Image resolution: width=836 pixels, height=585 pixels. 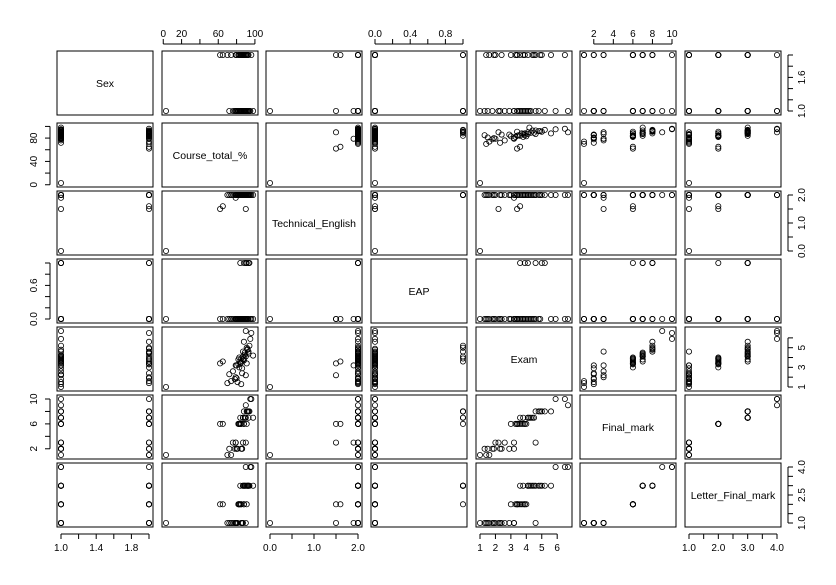 I want to click on tick-label: 0.0, so click(x=270, y=548).